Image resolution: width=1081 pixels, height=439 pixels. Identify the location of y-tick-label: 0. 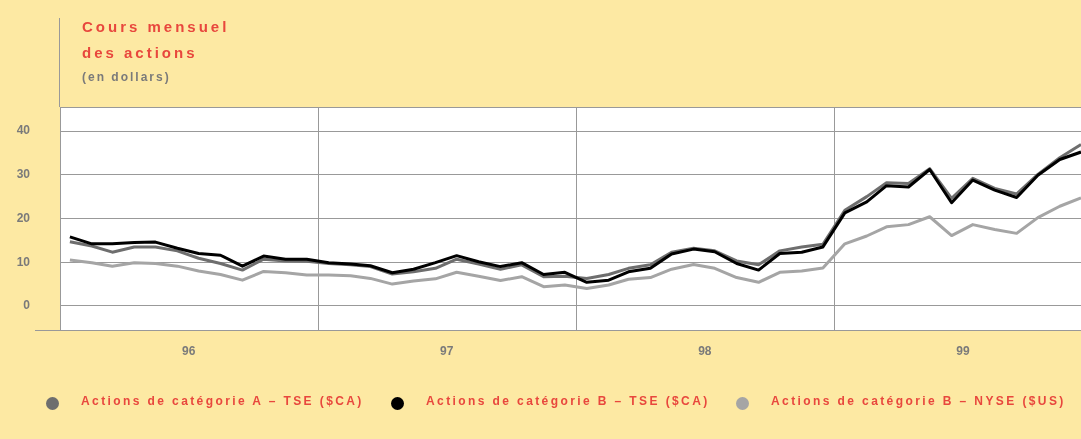
(27, 305).